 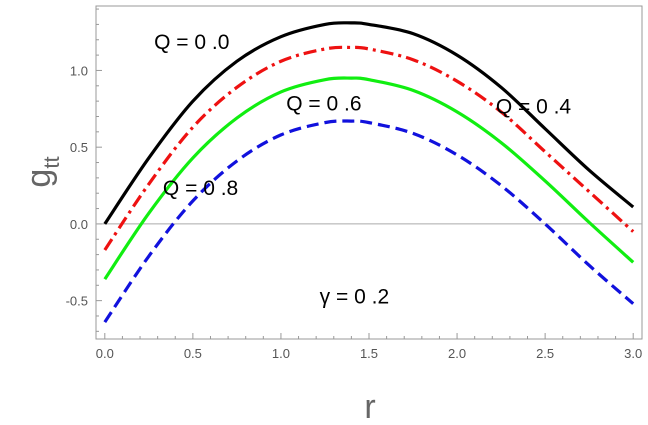 What do you see at coordinates (105, 353) in the screenshot?
I see `x-tick-label: 0.0` at bounding box center [105, 353].